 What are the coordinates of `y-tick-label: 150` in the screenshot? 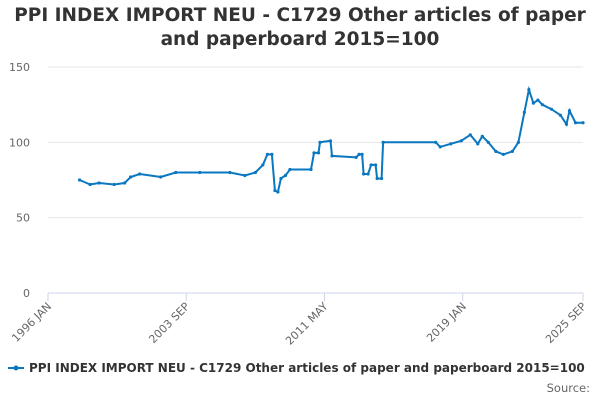 It's located at (19, 67).